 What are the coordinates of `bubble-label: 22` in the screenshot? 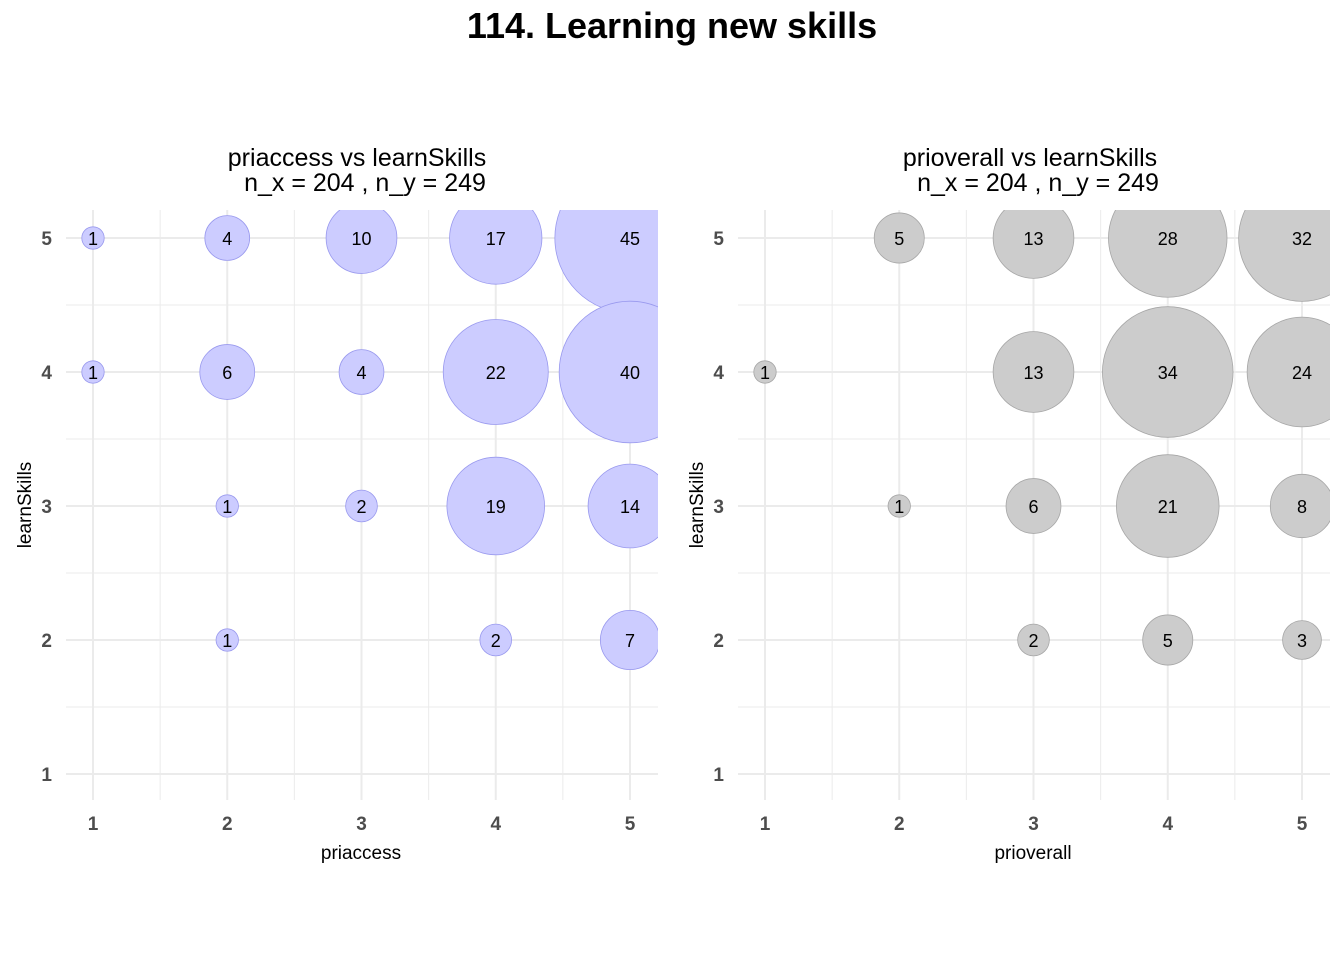 It's located at (496, 373).